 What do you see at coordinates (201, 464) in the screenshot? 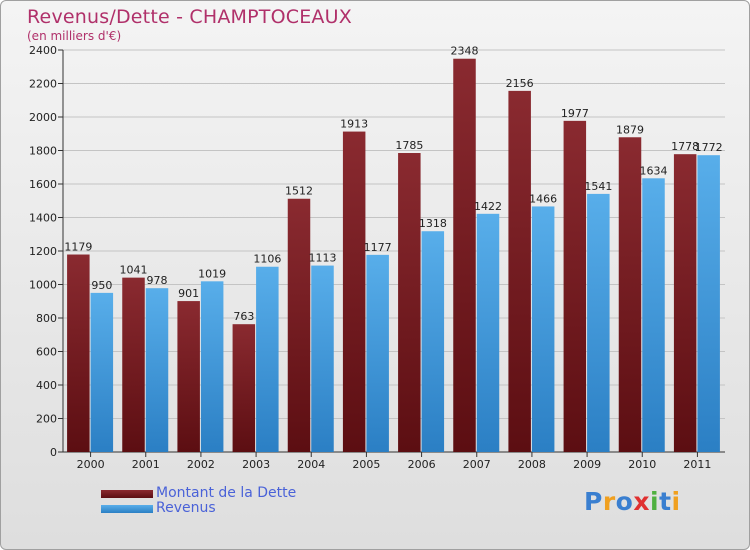
I see `x-tick-label: 2002` at bounding box center [201, 464].